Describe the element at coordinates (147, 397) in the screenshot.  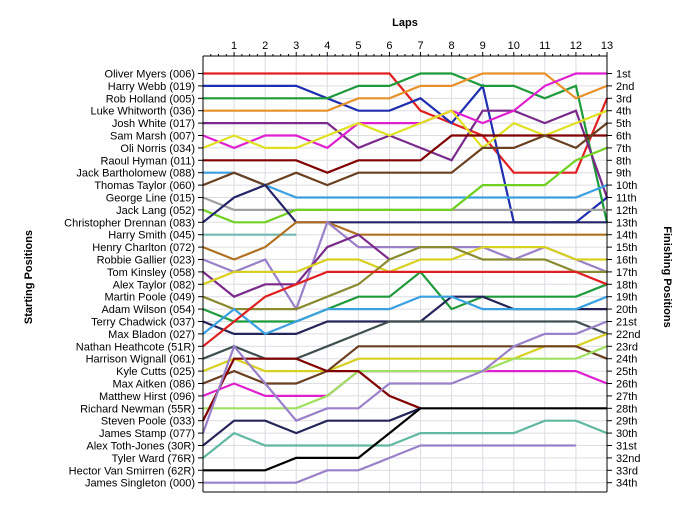
I see `driver-label: Matthew Hirst (096)` at that location.